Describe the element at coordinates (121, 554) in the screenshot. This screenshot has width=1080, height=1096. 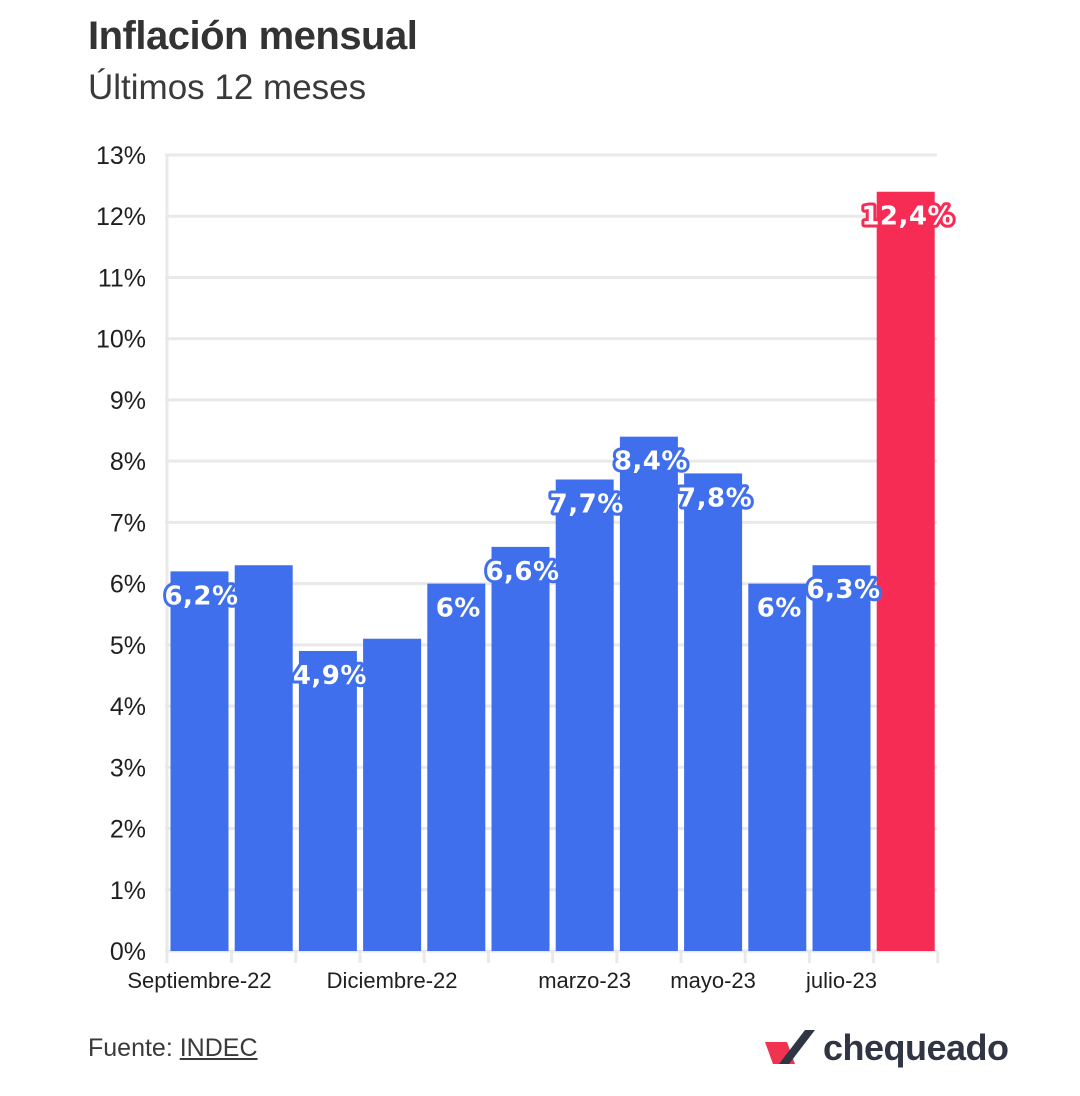
I see `y-axis: 0% 1% 2% 3% 4% 5% 6% 7% 8% 9% 10% 11% 12% 13%` at that location.